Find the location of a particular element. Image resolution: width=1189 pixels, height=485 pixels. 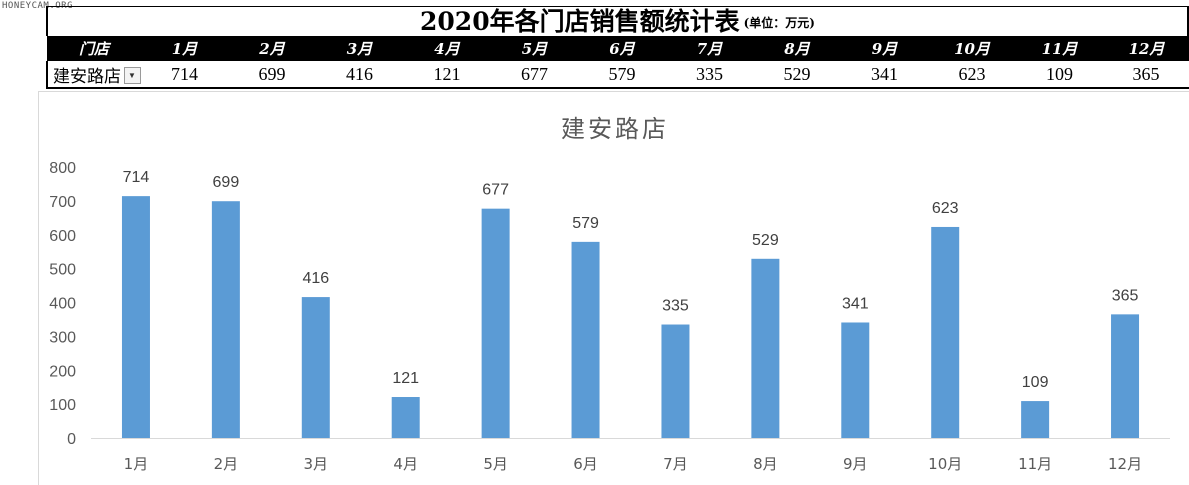

y-tick-label: 100 is located at coordinates (62, 405).